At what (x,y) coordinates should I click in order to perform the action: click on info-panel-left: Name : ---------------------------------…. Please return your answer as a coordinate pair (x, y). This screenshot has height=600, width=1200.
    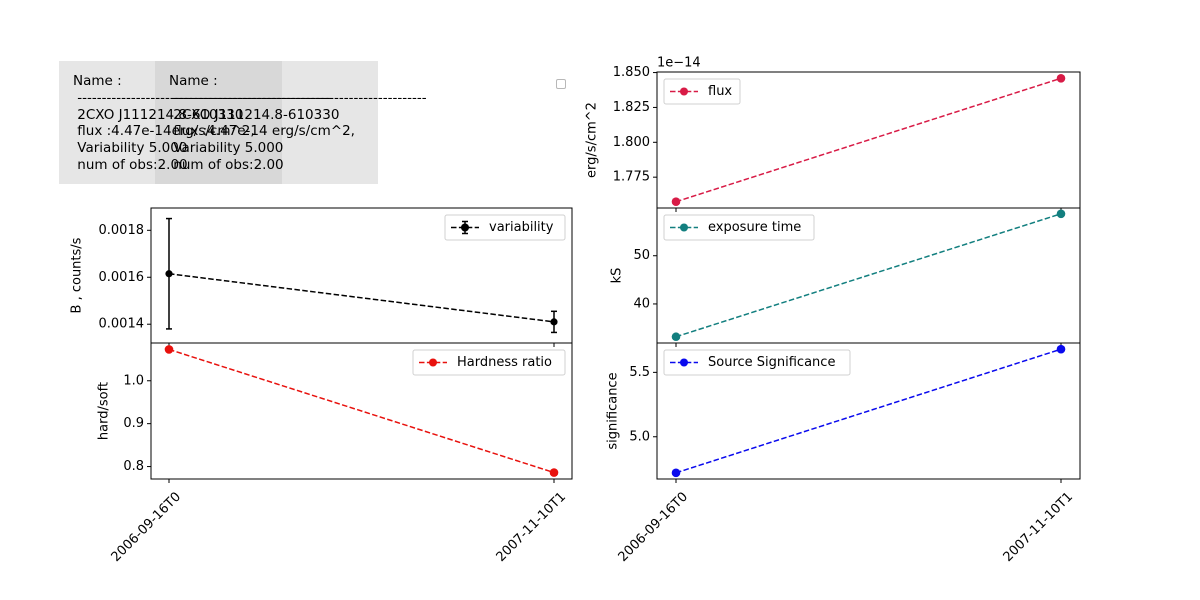
    Looking at the image, I should click on (202, 123).